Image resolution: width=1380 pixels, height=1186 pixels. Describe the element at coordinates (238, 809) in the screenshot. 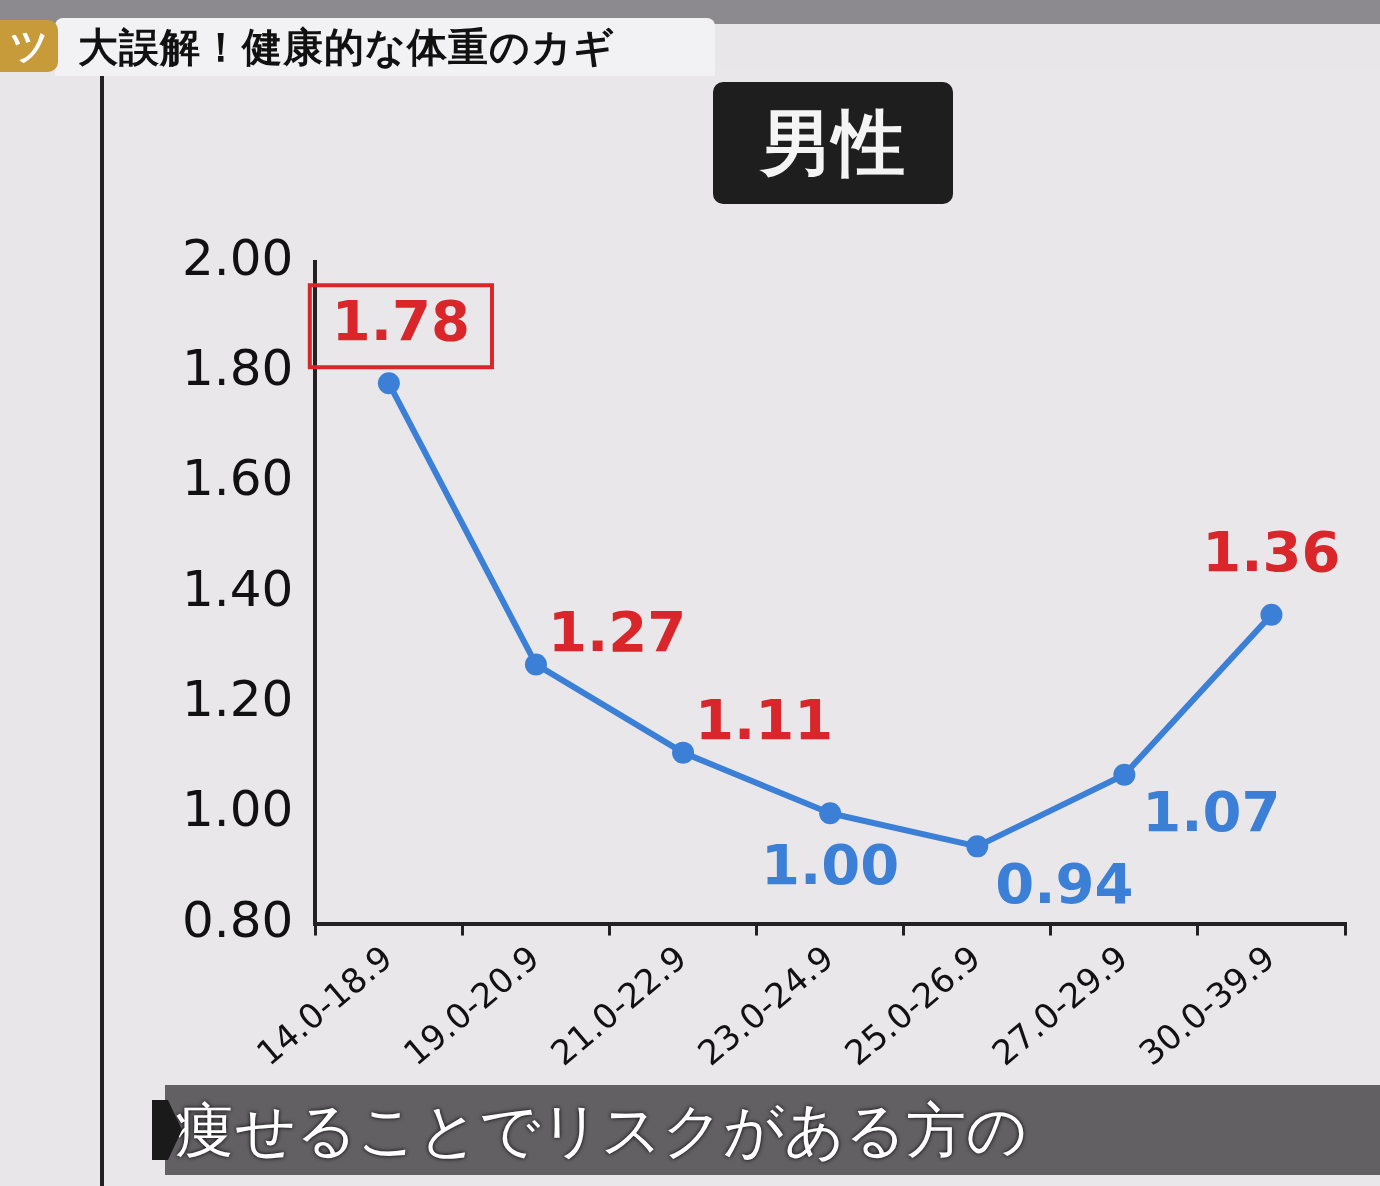

I see `y-tick-label: 1.00` at that location.